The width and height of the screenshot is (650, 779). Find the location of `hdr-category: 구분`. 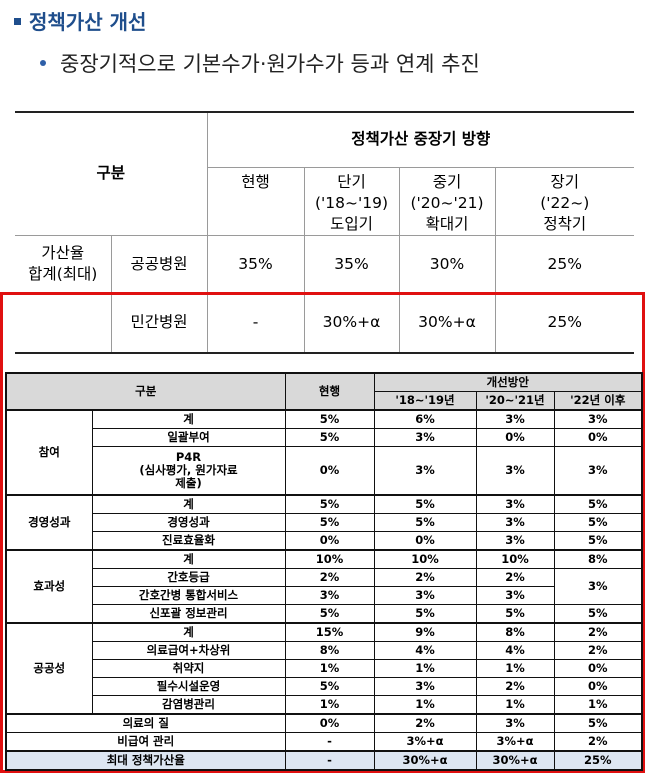

hdr-category: 구분 is located at coordinates (145, 391).